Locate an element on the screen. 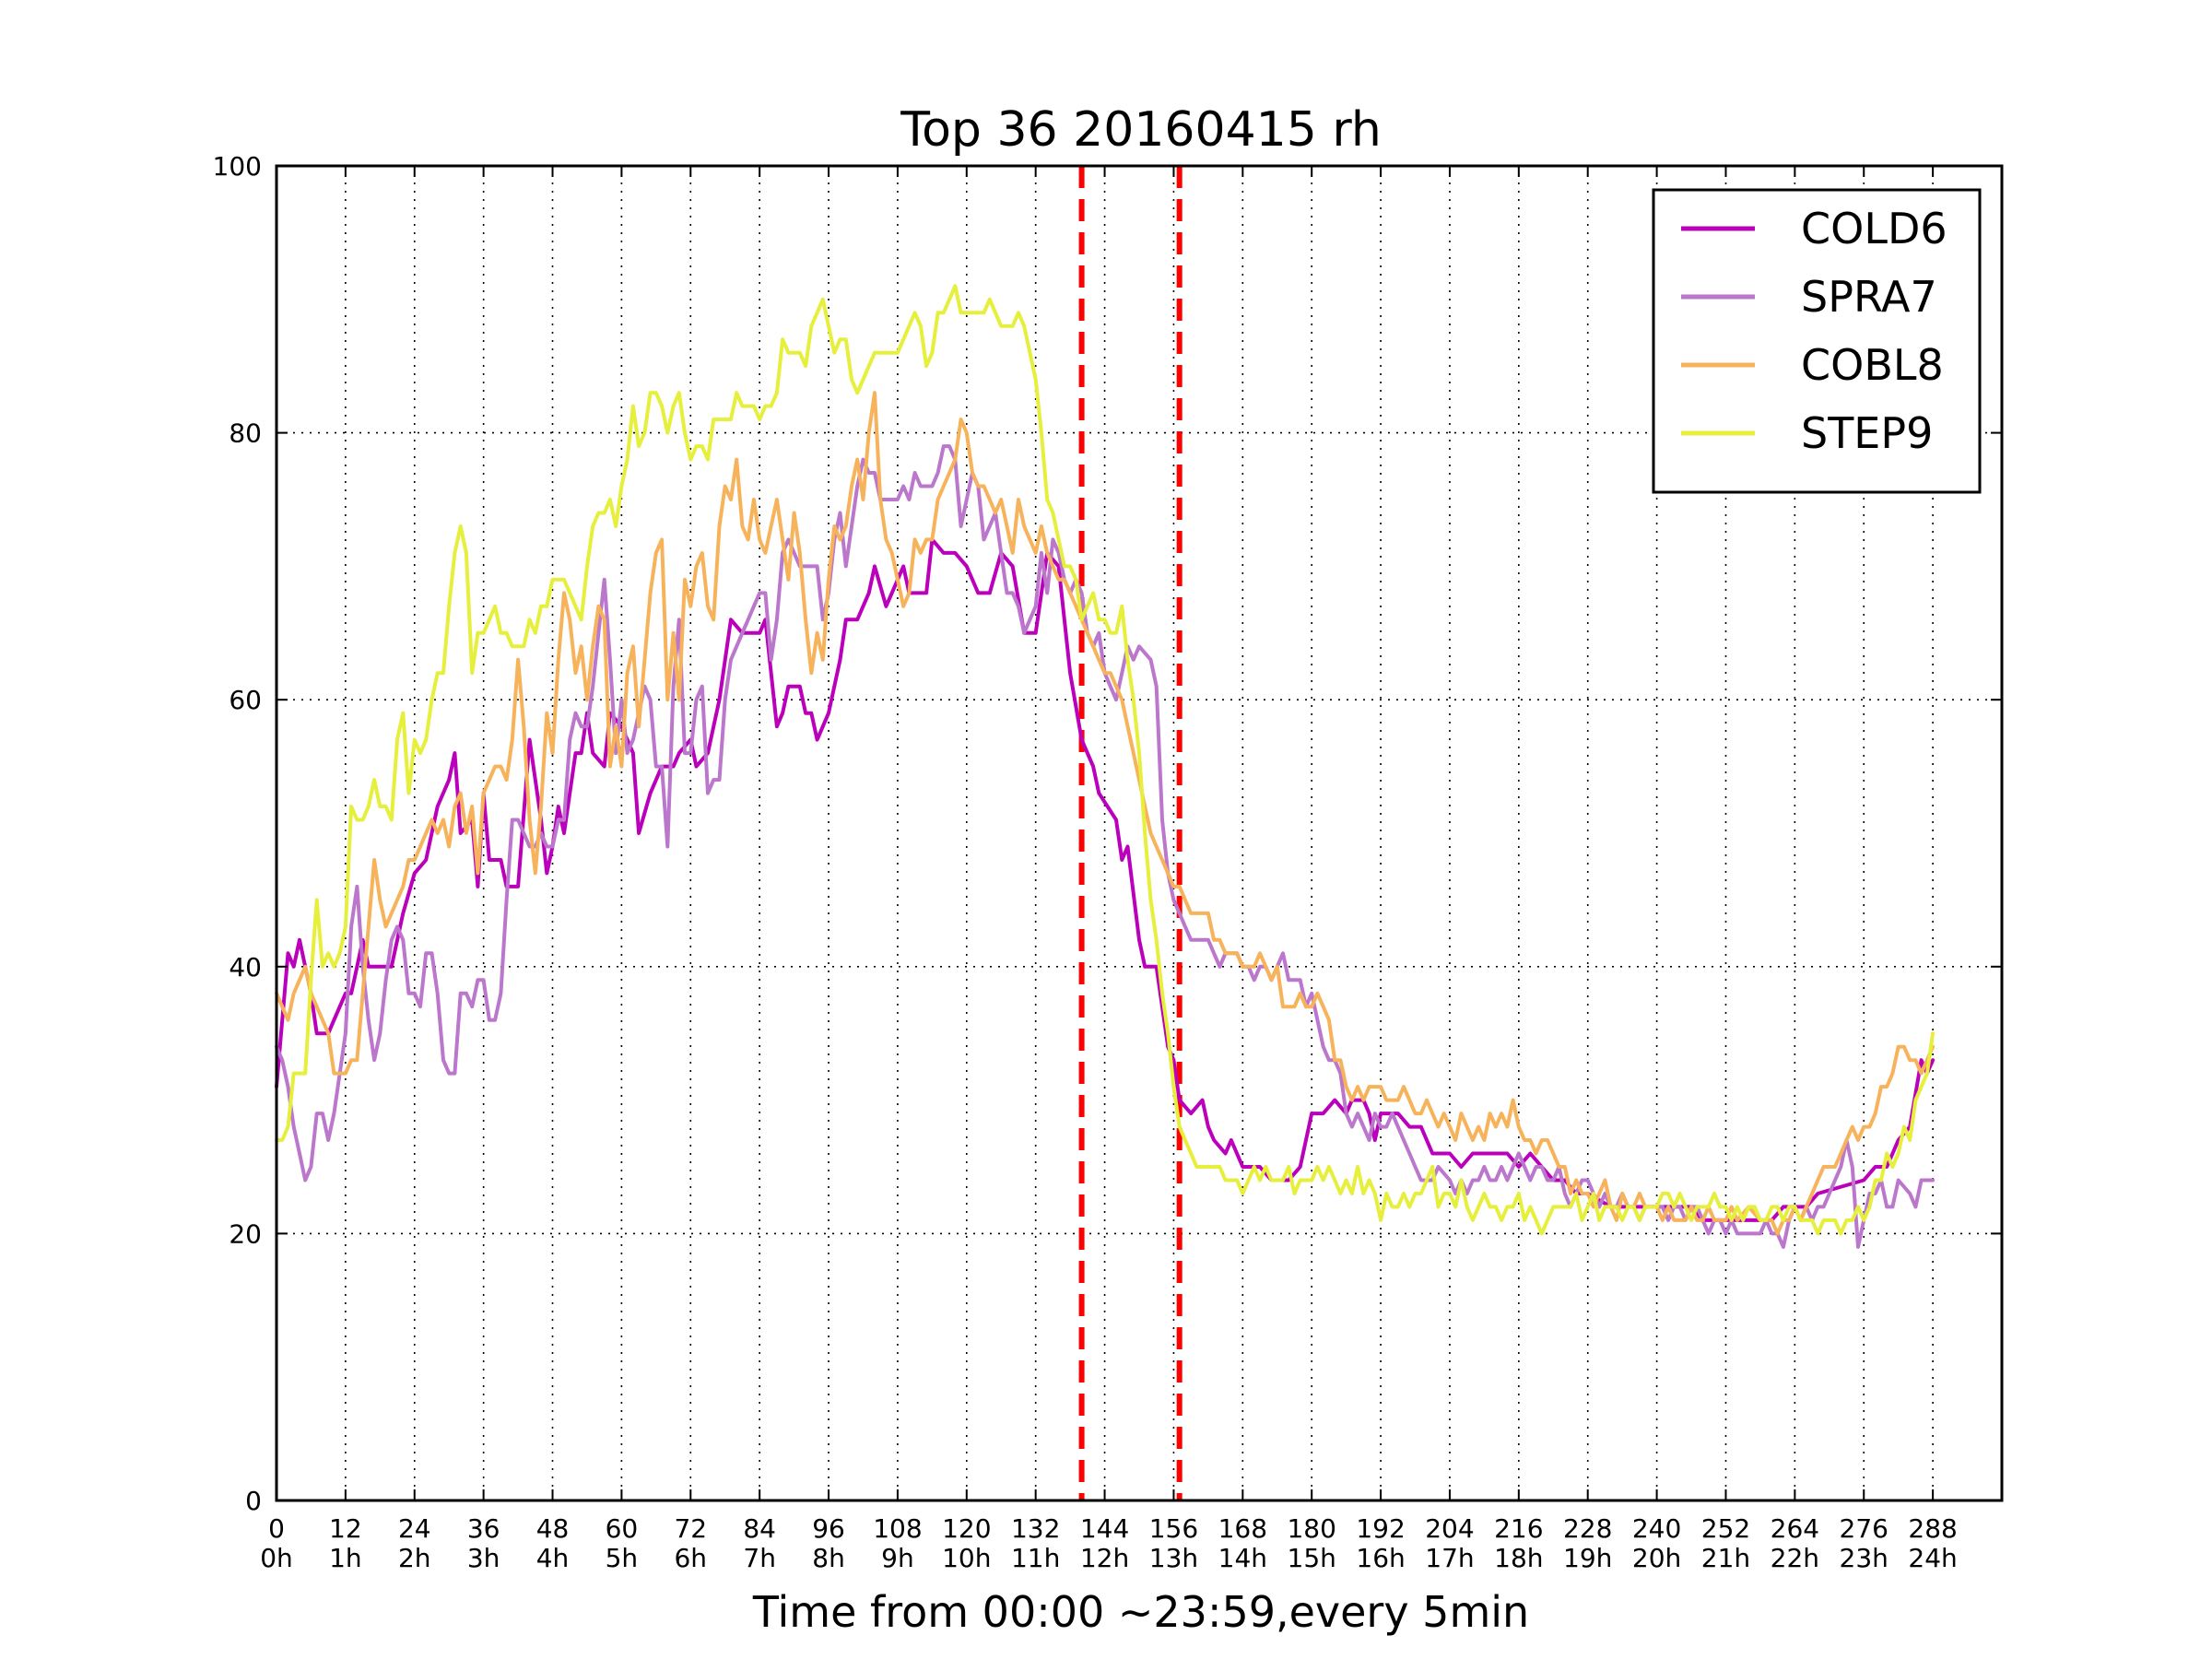  x-tick-sublabel: 4h is located at coordinates (553, 1558).